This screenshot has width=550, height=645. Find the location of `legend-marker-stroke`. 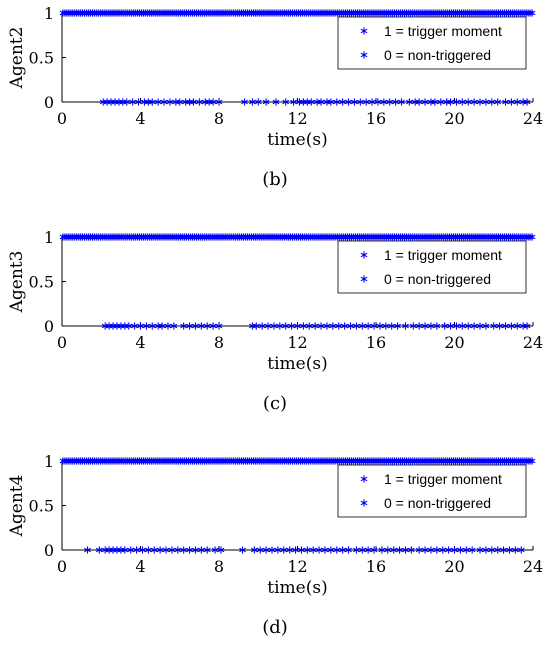

legend-marker-stroke is located at coordinates (364, 279).